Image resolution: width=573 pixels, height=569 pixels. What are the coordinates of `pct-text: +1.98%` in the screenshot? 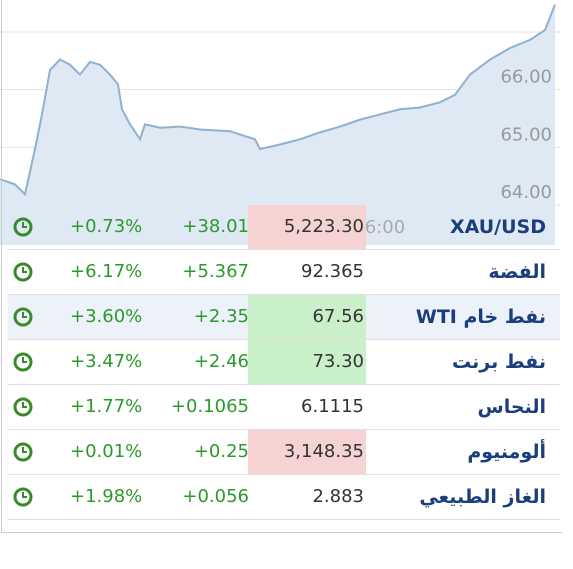 It's located at (106, 496).